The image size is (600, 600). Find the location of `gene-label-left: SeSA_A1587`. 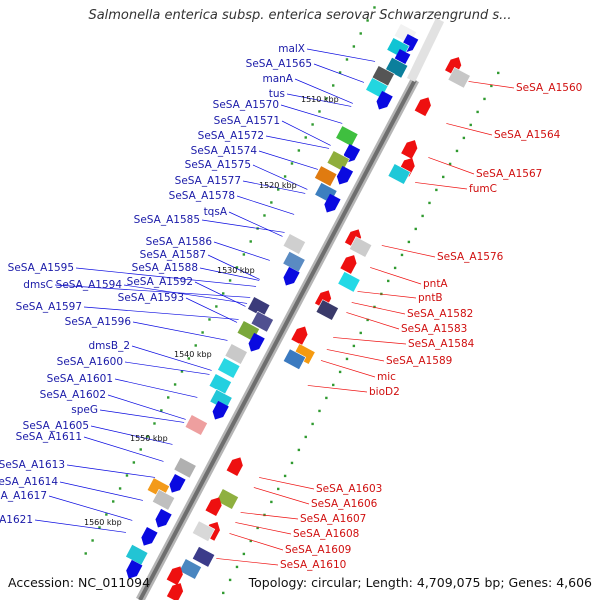

gene-label-left: SeSA_A1587 is located at coordinates (173, 255).